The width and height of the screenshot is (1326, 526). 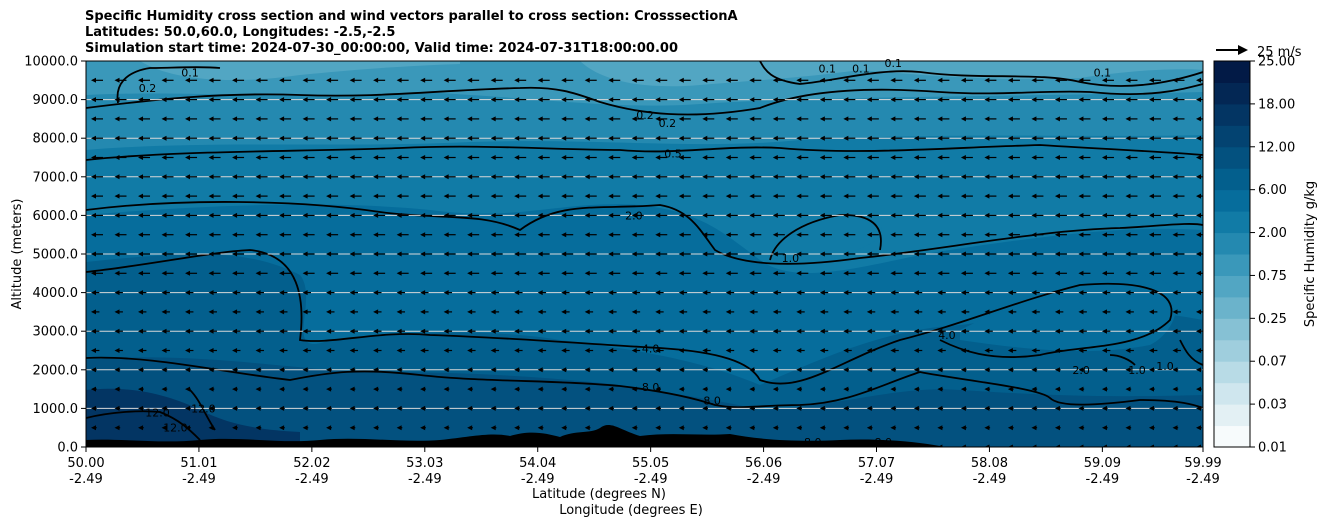 I want to click on colorbar-tick-label: 0.25, so click(x=1272, y=319).